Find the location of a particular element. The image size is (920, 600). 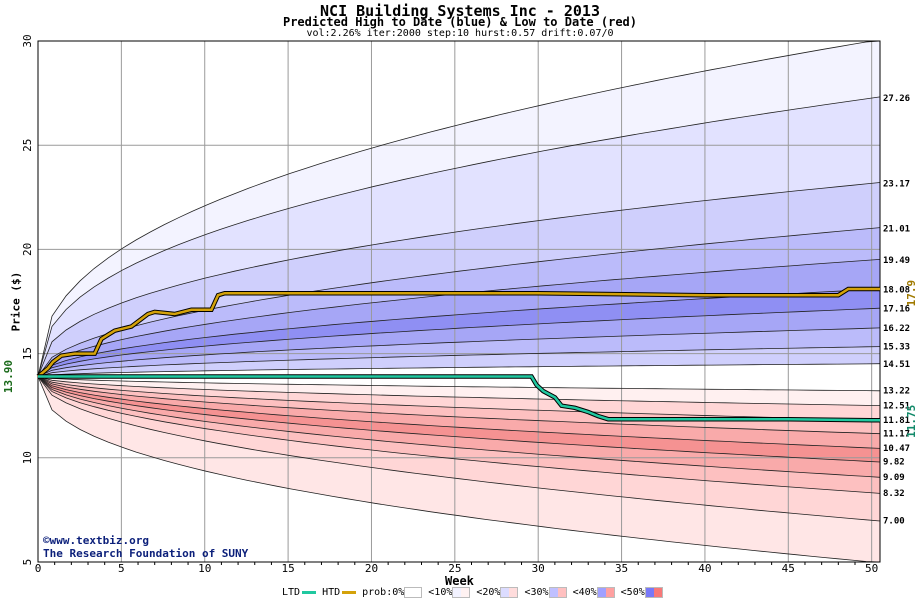

legend-bin-5-swatch is located at coordinates (653, 592).